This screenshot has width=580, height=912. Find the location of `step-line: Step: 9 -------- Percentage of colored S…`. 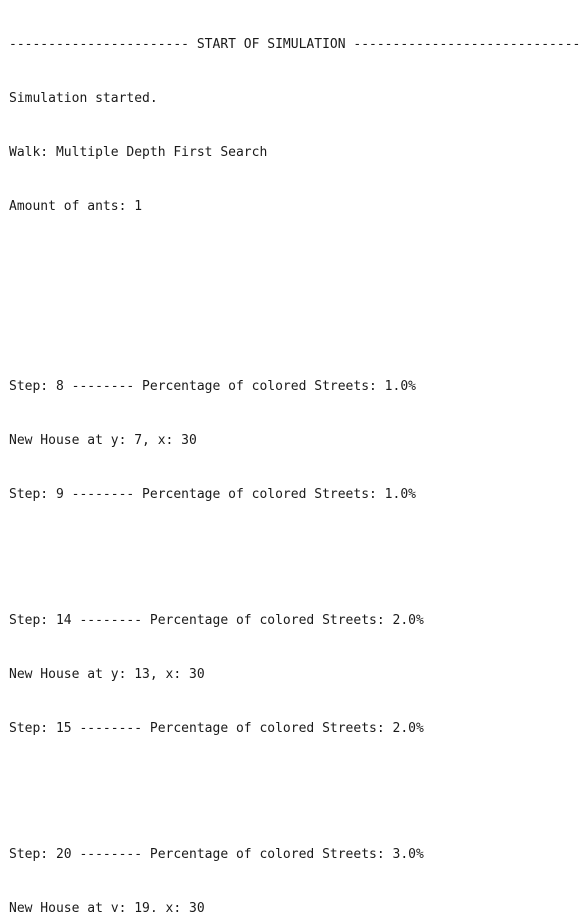

step-line: Step: 9 -------- Percentage of colored S… is located at coordinates (212, 494).